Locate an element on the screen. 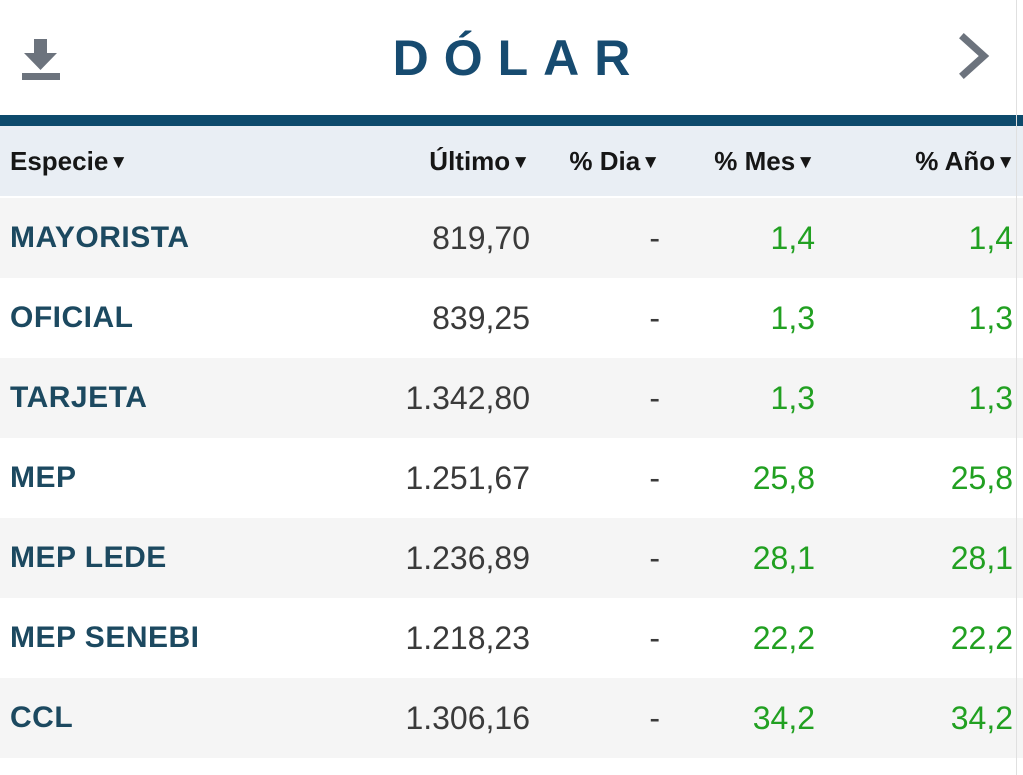 The width and height of the screenshot is (1023, 775). cell-ultimo: 1.251,67 is located at coordinates (410, 478).